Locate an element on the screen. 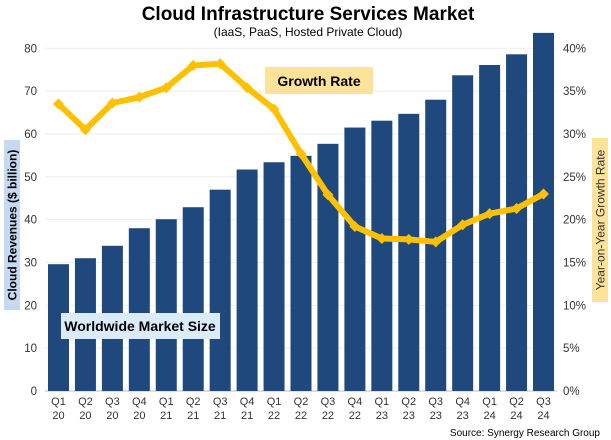 This screenshot has height=440, width=611. y2-axis-label: Year-on-Year Growth Rate is located at coordinates (601, 219).